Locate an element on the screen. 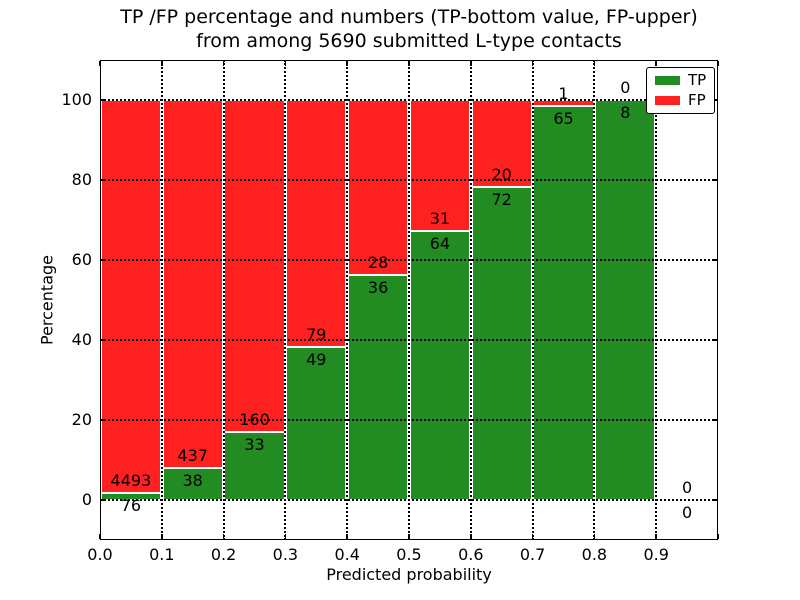 This screenshot has width=800, height=600. fp-count-label: 20 is located at coordinates (501, 174).